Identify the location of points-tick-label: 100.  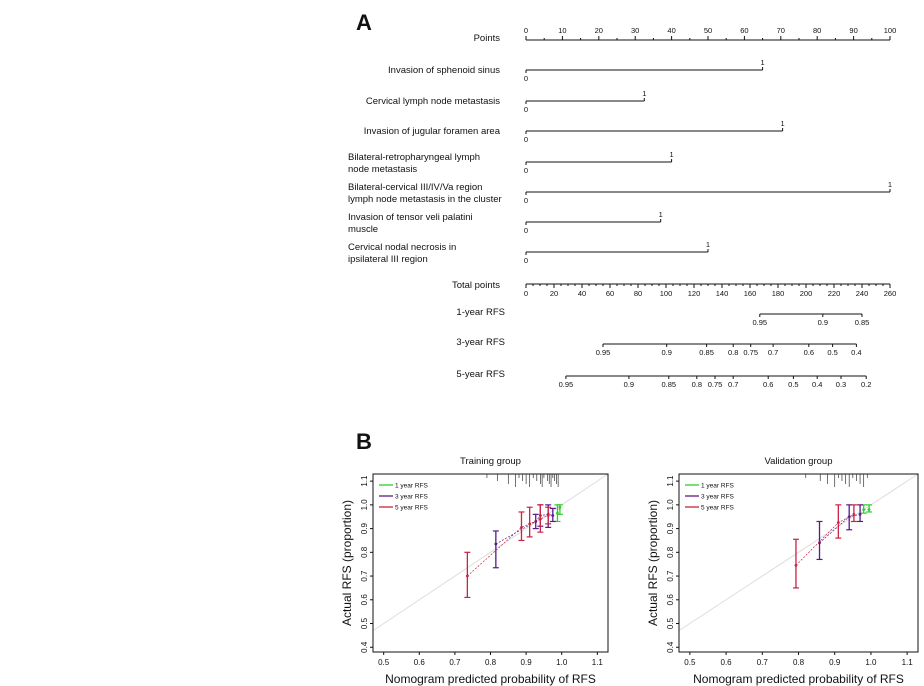
(890, 30).